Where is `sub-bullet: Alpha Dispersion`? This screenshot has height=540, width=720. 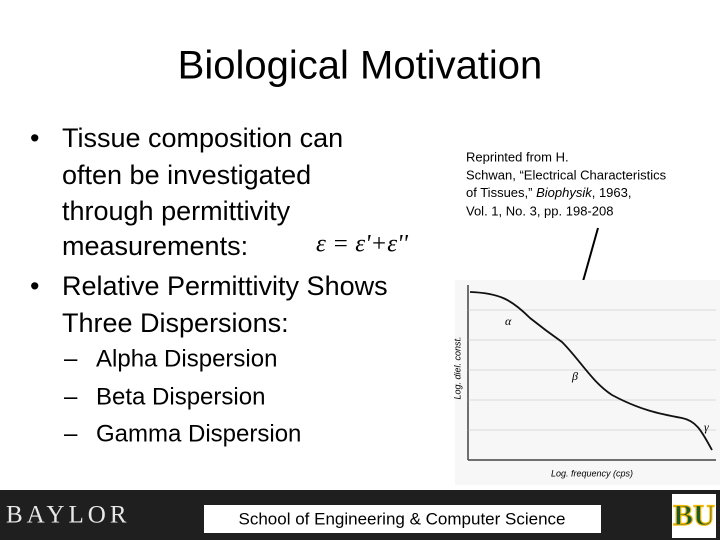
sub-bullet: Alpha Dispersion is located at coordinates (186, 358).